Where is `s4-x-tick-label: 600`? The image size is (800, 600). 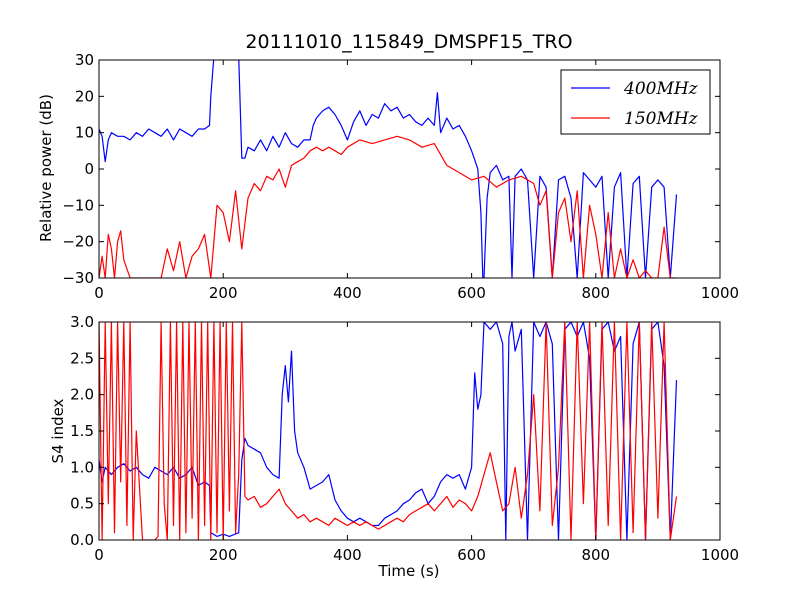 s4-x-tick-label: 600 is located at coordinates (471, 555).